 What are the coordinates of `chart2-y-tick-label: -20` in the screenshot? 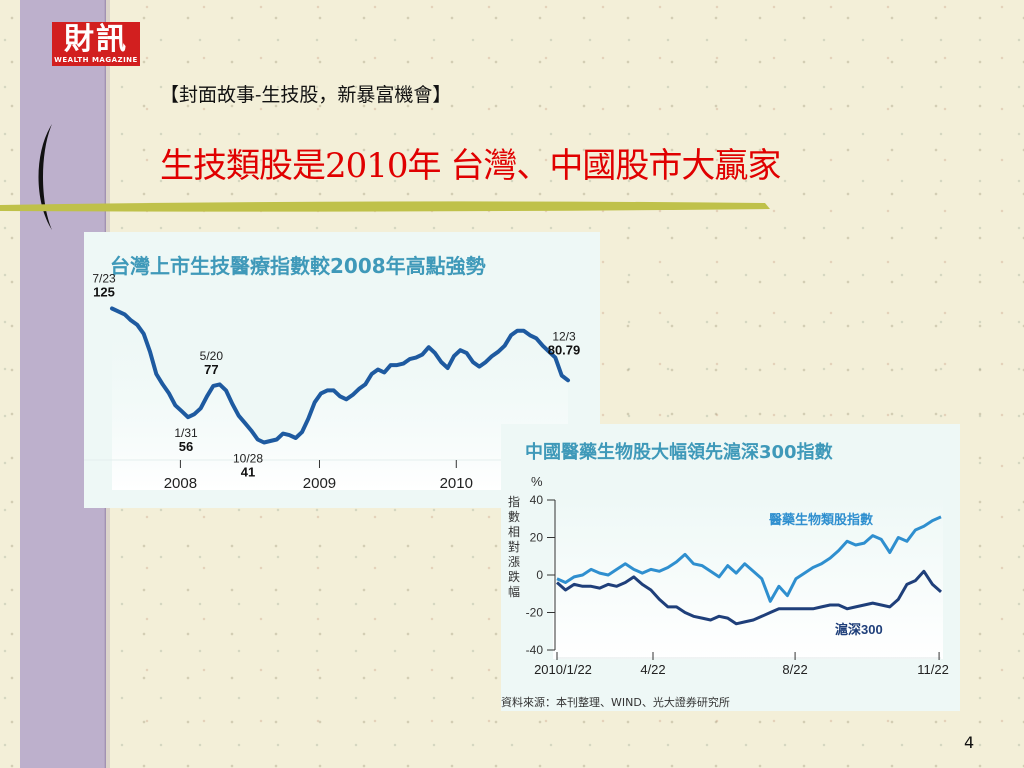 It's located at (535, 613).